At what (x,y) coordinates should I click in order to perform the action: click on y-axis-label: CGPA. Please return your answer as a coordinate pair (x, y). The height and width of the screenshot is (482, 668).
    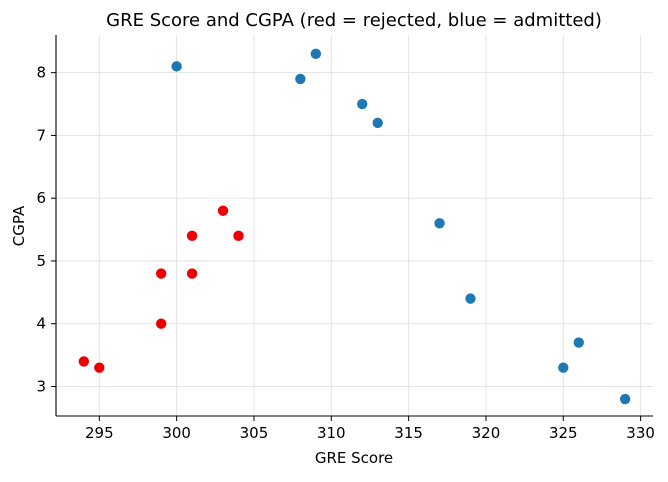
    Looking at the image, I should click on (19, 225).